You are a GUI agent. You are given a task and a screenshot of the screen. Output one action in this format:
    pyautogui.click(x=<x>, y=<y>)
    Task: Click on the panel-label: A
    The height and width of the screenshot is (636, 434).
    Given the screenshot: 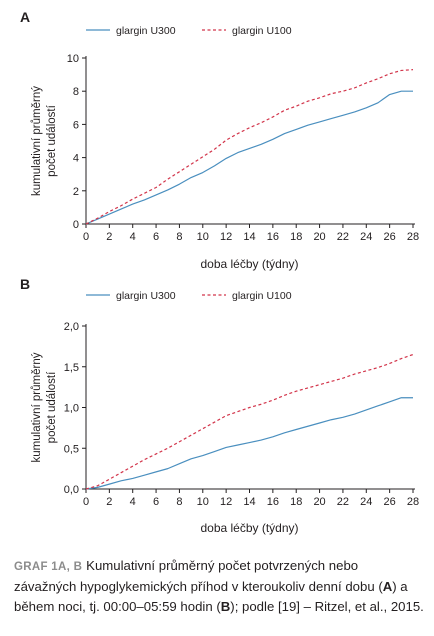 What is the action you would take?
    pyautogui.click(x=25, y=17)
    